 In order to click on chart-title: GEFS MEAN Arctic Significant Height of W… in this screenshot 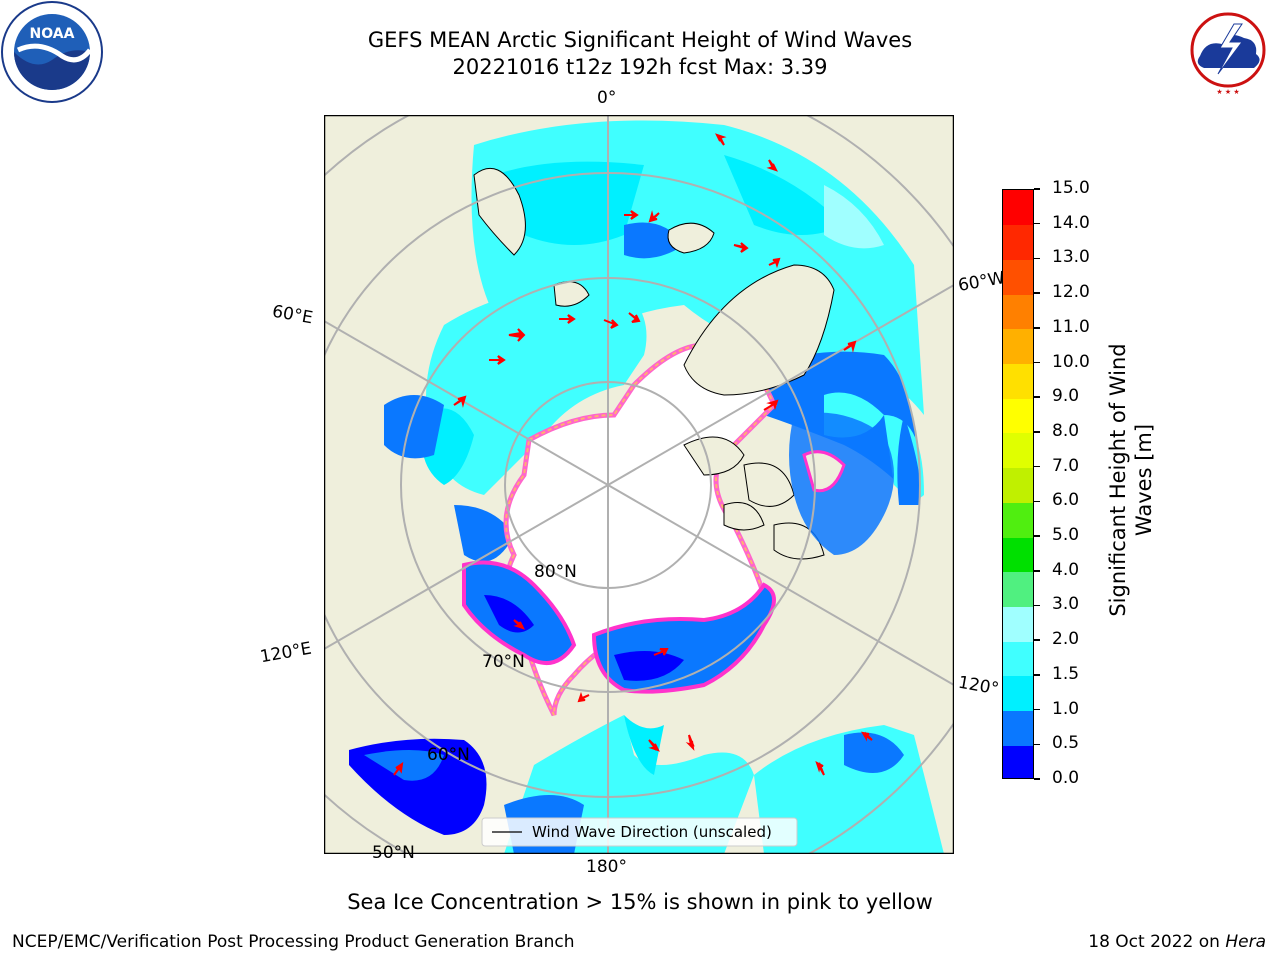, I will do `click(640, 40)`.